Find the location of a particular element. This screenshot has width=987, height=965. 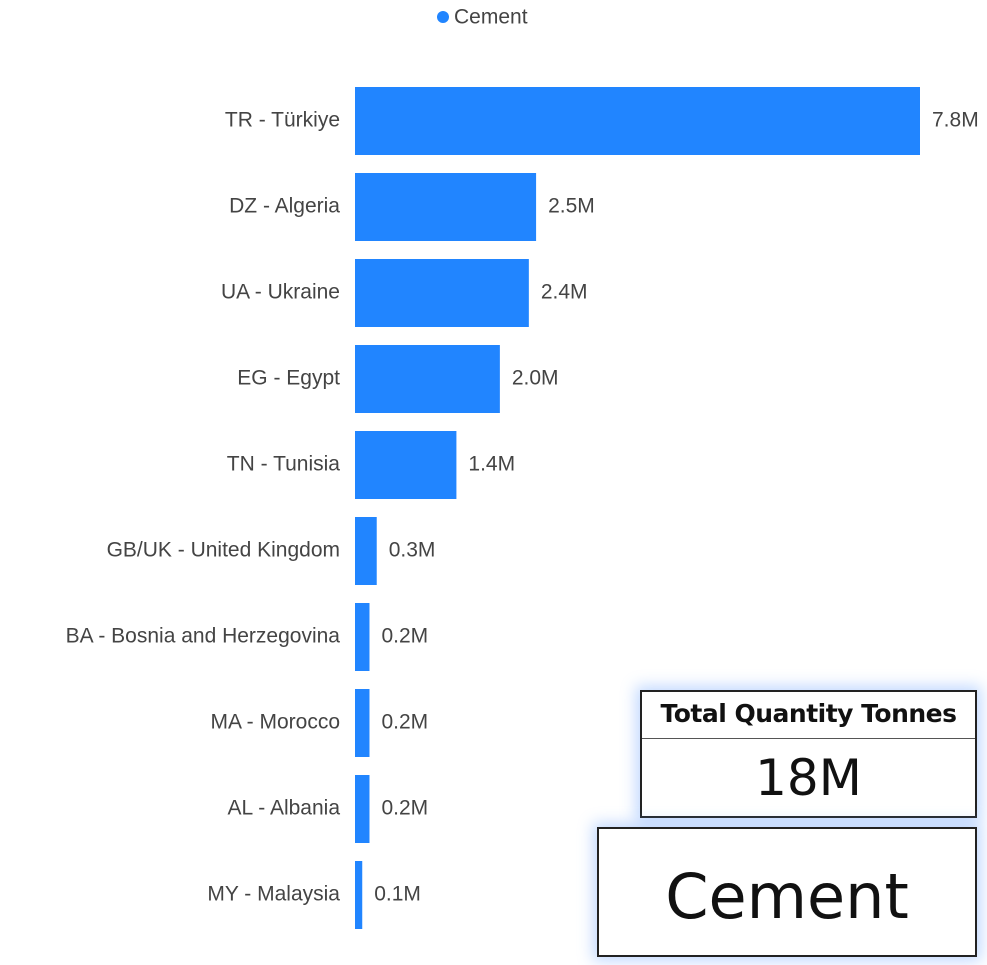

data-label: 1.4M is located at coordinates (491, 464).